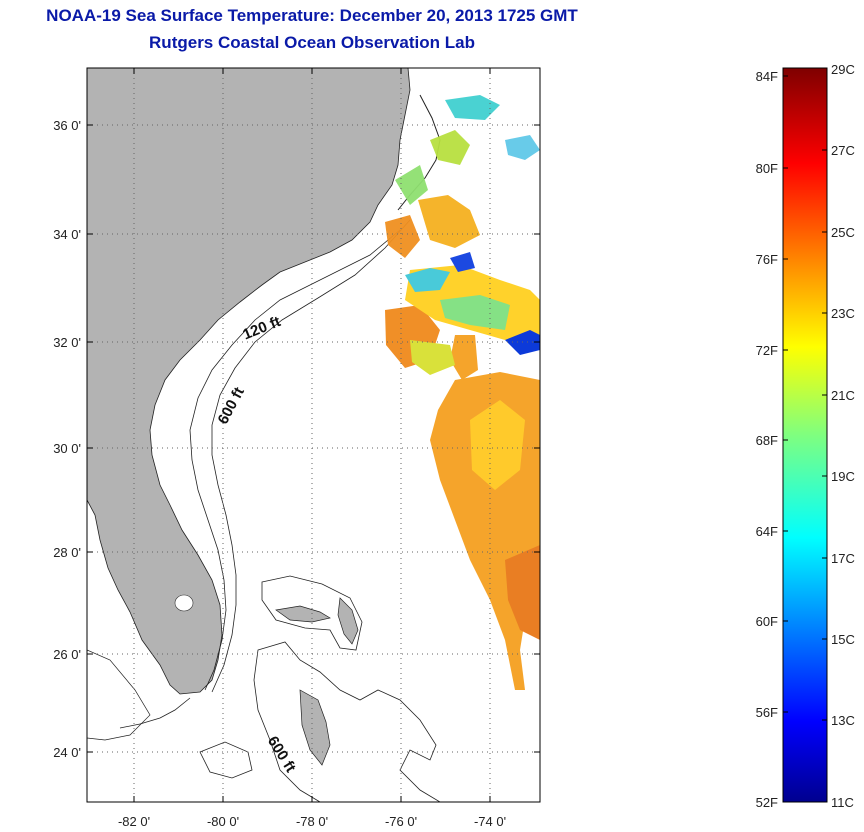  What do you see at coordinates (67, 654) in the screenshot?
I see `lat-label-26: 26 0'` at bounding box center [67, 654].